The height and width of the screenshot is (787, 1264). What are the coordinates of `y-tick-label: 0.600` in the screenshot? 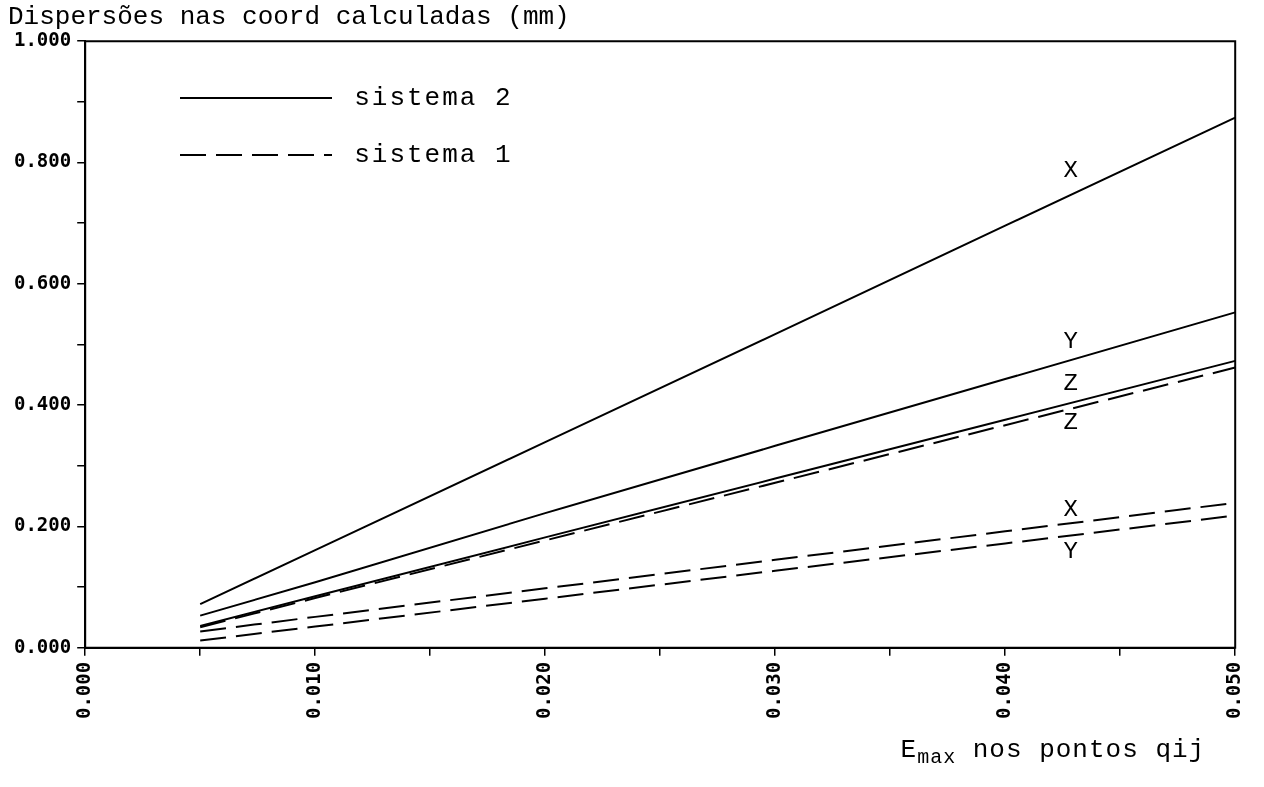 It's located at (42, 281).